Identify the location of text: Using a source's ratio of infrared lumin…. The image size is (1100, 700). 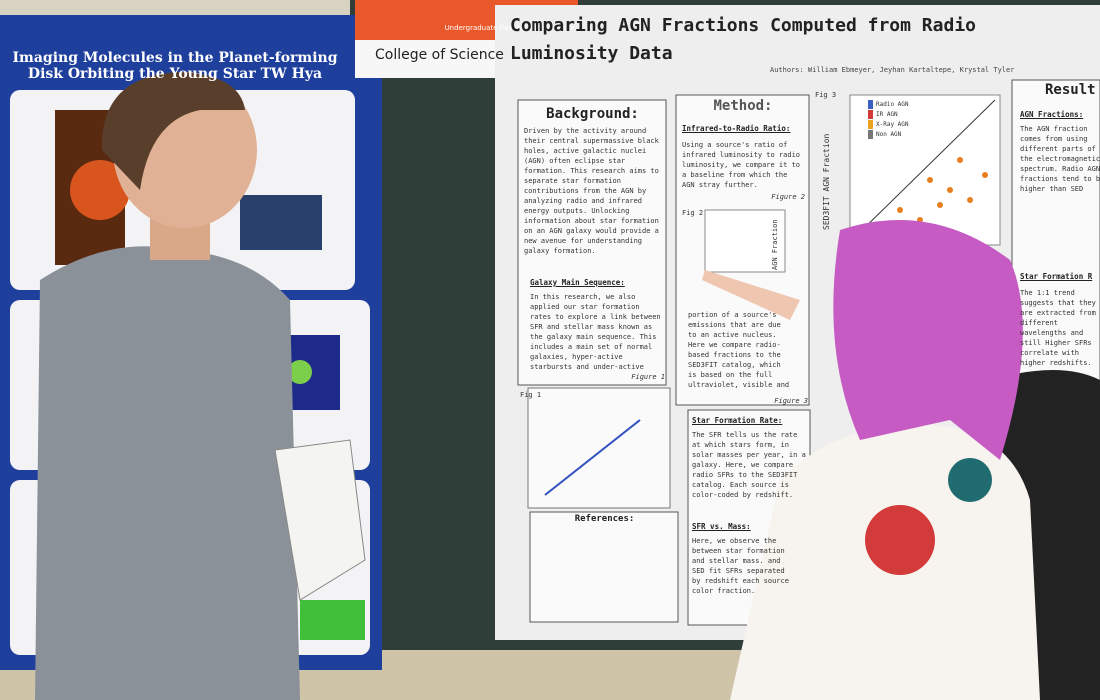
(741, 165).